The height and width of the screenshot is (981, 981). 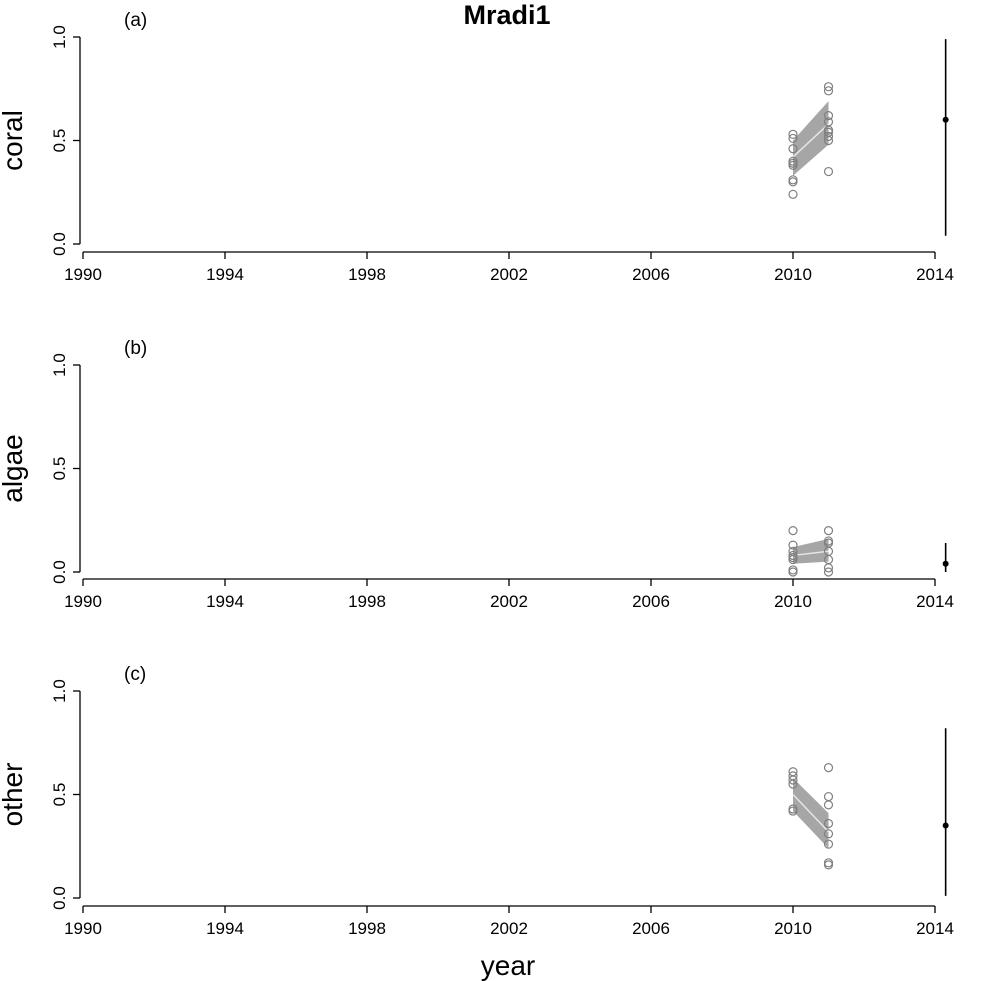 What do you see at coordinates (14, 795) in the screenshot?
I see `y-axis-label: other` at bounding box center [14, 795].